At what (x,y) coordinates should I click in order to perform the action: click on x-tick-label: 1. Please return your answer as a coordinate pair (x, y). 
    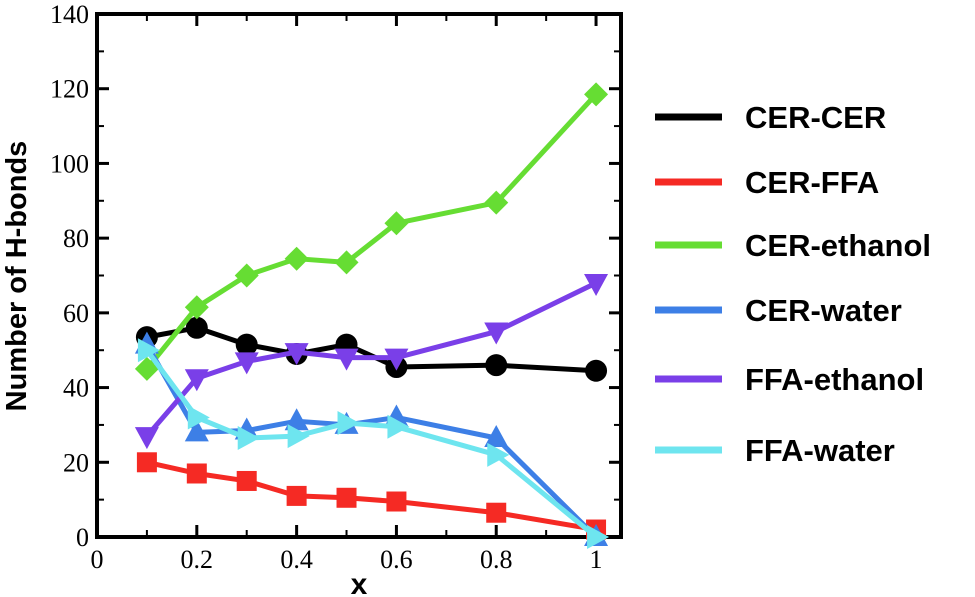
    Looking at the image, I should click on (596, 559).